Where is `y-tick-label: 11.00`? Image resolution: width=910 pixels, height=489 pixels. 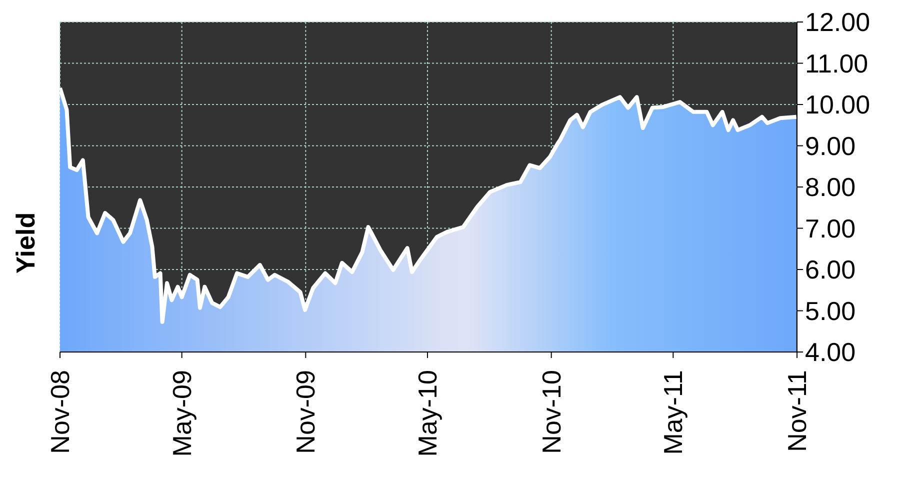
y-tick-label: 11.00 is located at coordinates (836, 63).